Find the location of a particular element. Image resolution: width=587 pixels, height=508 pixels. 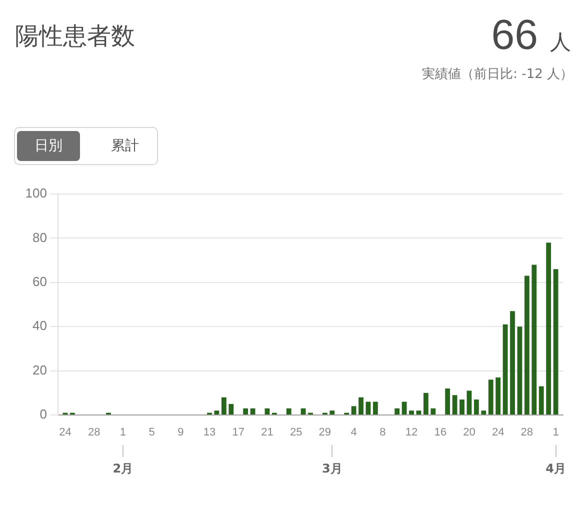

x-tick-label: 5 is located at coordinates (151, 432).